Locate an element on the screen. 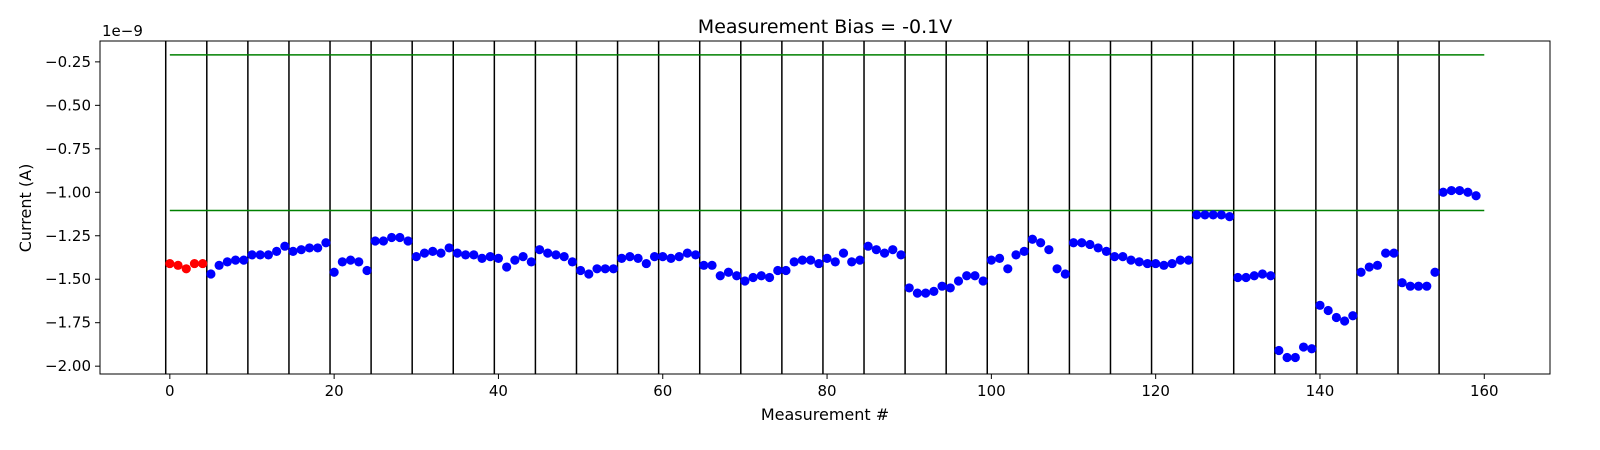 The width and height of the screenshot is (1600, 450). y-tick-label: −1.00 is located at coordinates (68, 192).